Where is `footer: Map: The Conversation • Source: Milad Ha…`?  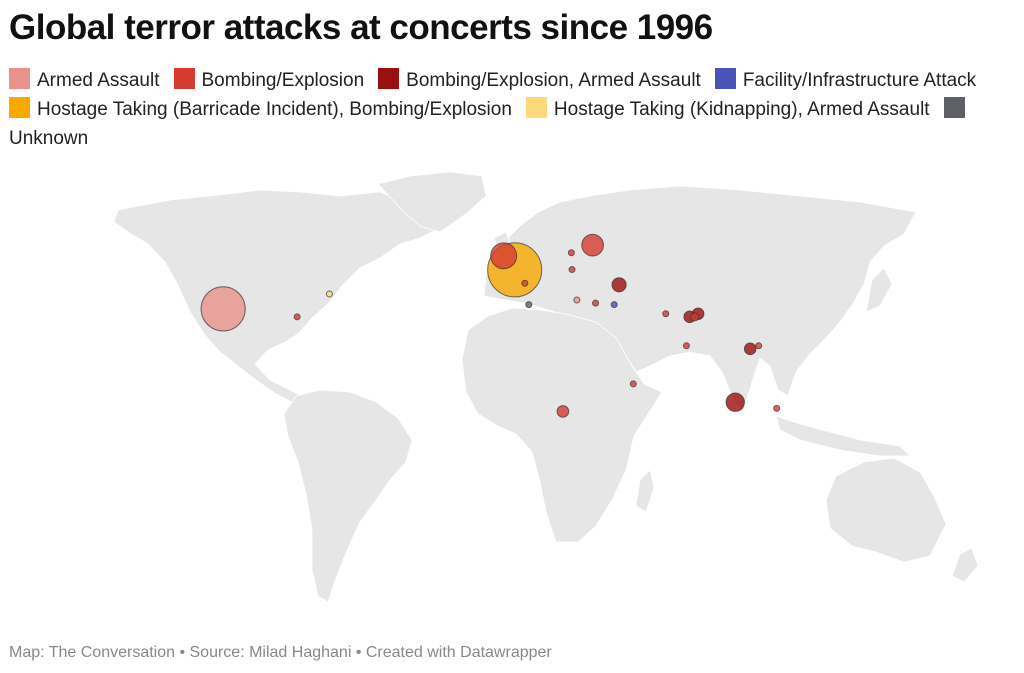
footer: Map: The Conversation • Source: Milad Ha… is located at coordinates (280, 652).